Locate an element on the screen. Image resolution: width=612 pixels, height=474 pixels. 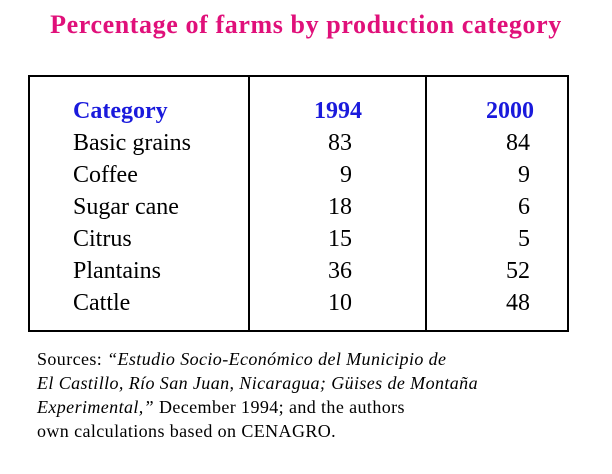
table-cell-2000: 52 is located at coordinates (518, 271).